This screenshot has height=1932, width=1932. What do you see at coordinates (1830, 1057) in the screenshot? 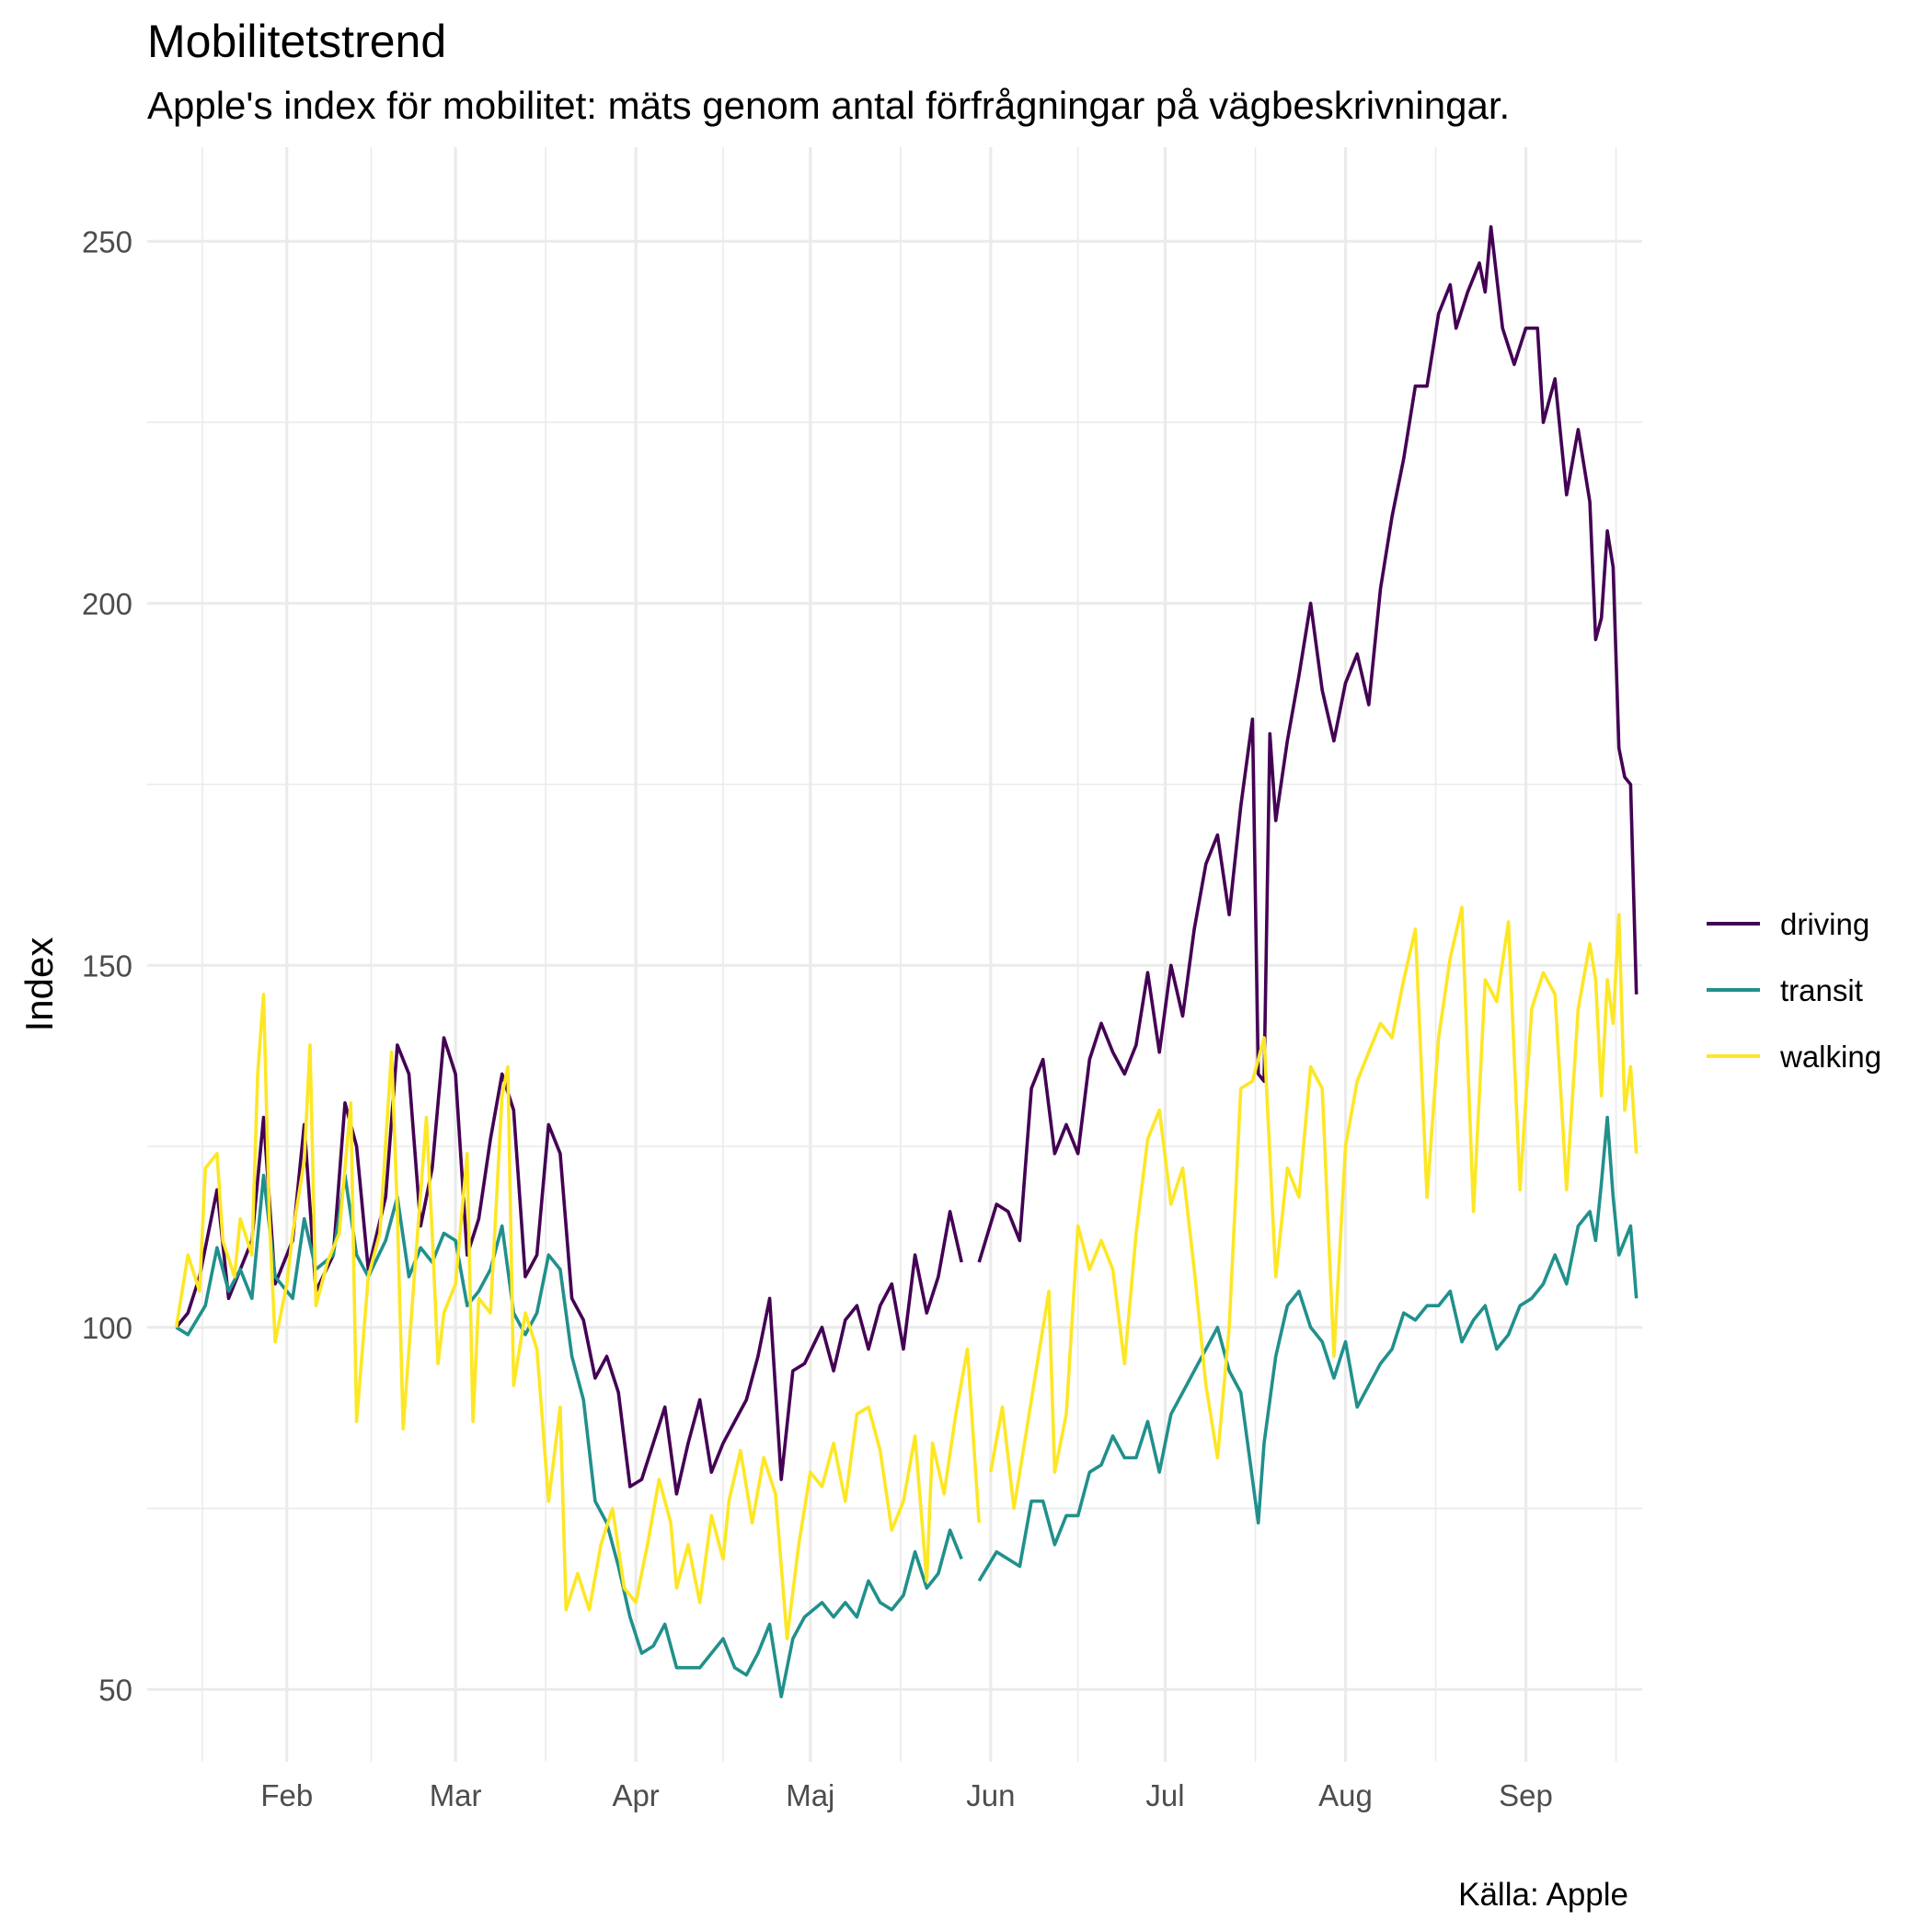
I see `legend-label-walking: walking` at bounding box center [1830, 1057].